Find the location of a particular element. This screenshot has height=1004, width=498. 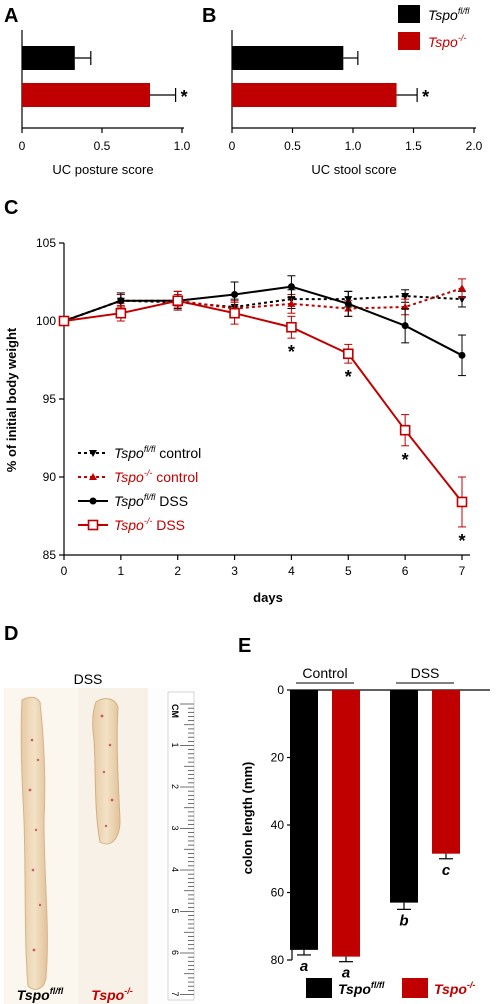

panel-c-x-tick-label: 7 is located at coordinates (462, 571).